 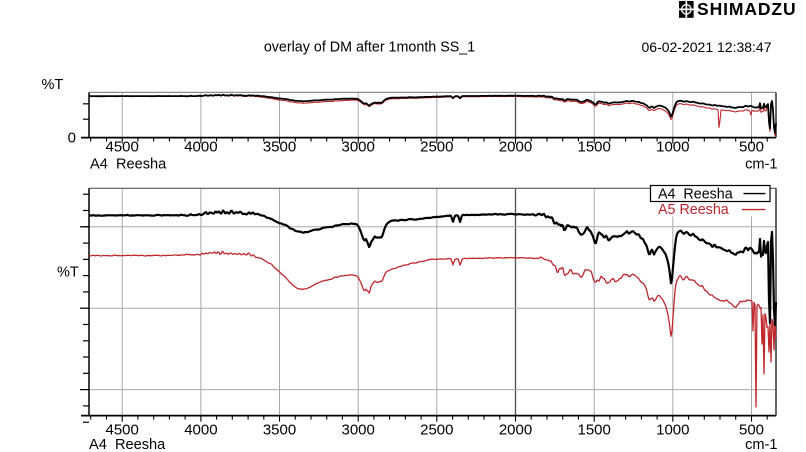 I want to click on svg-text: 06-02-2021 12:38:47, so click(x=707, y=47).